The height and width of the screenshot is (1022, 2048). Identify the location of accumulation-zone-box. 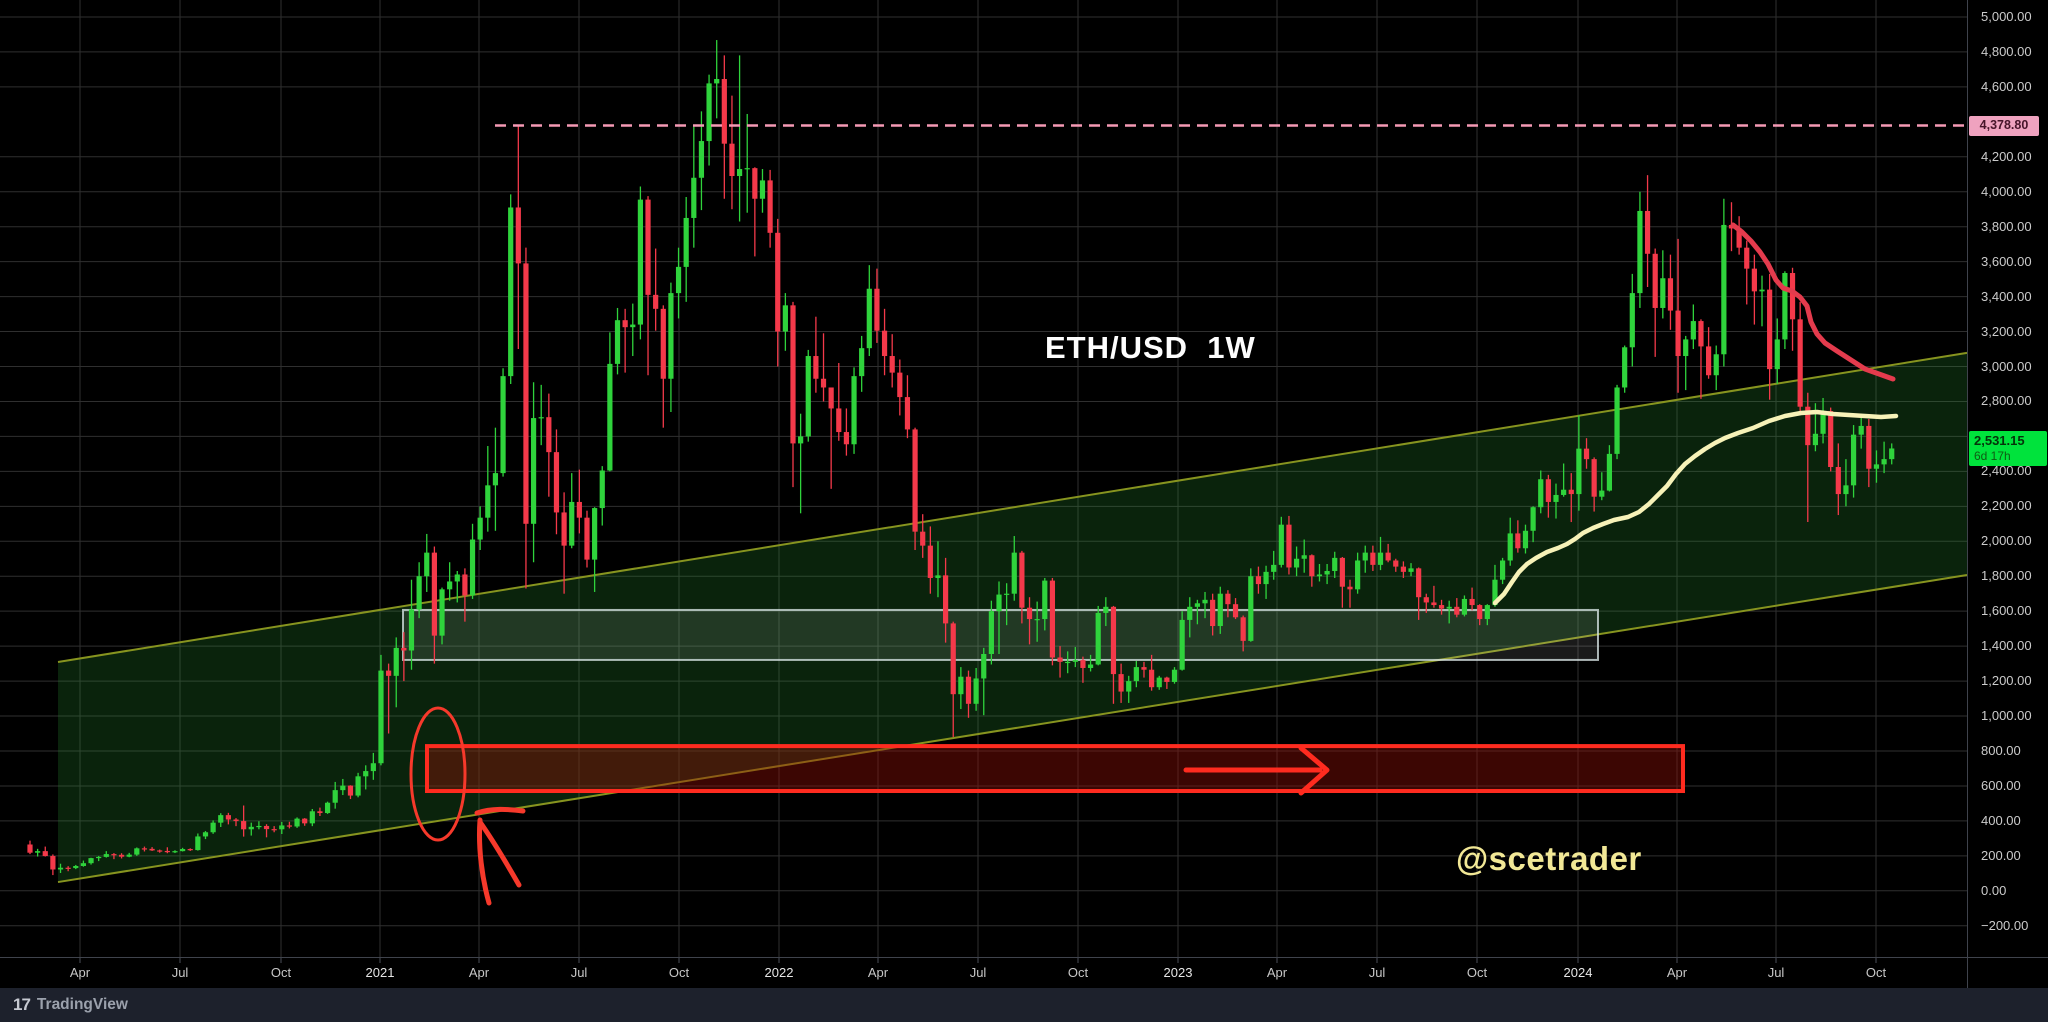
(1000, 634).